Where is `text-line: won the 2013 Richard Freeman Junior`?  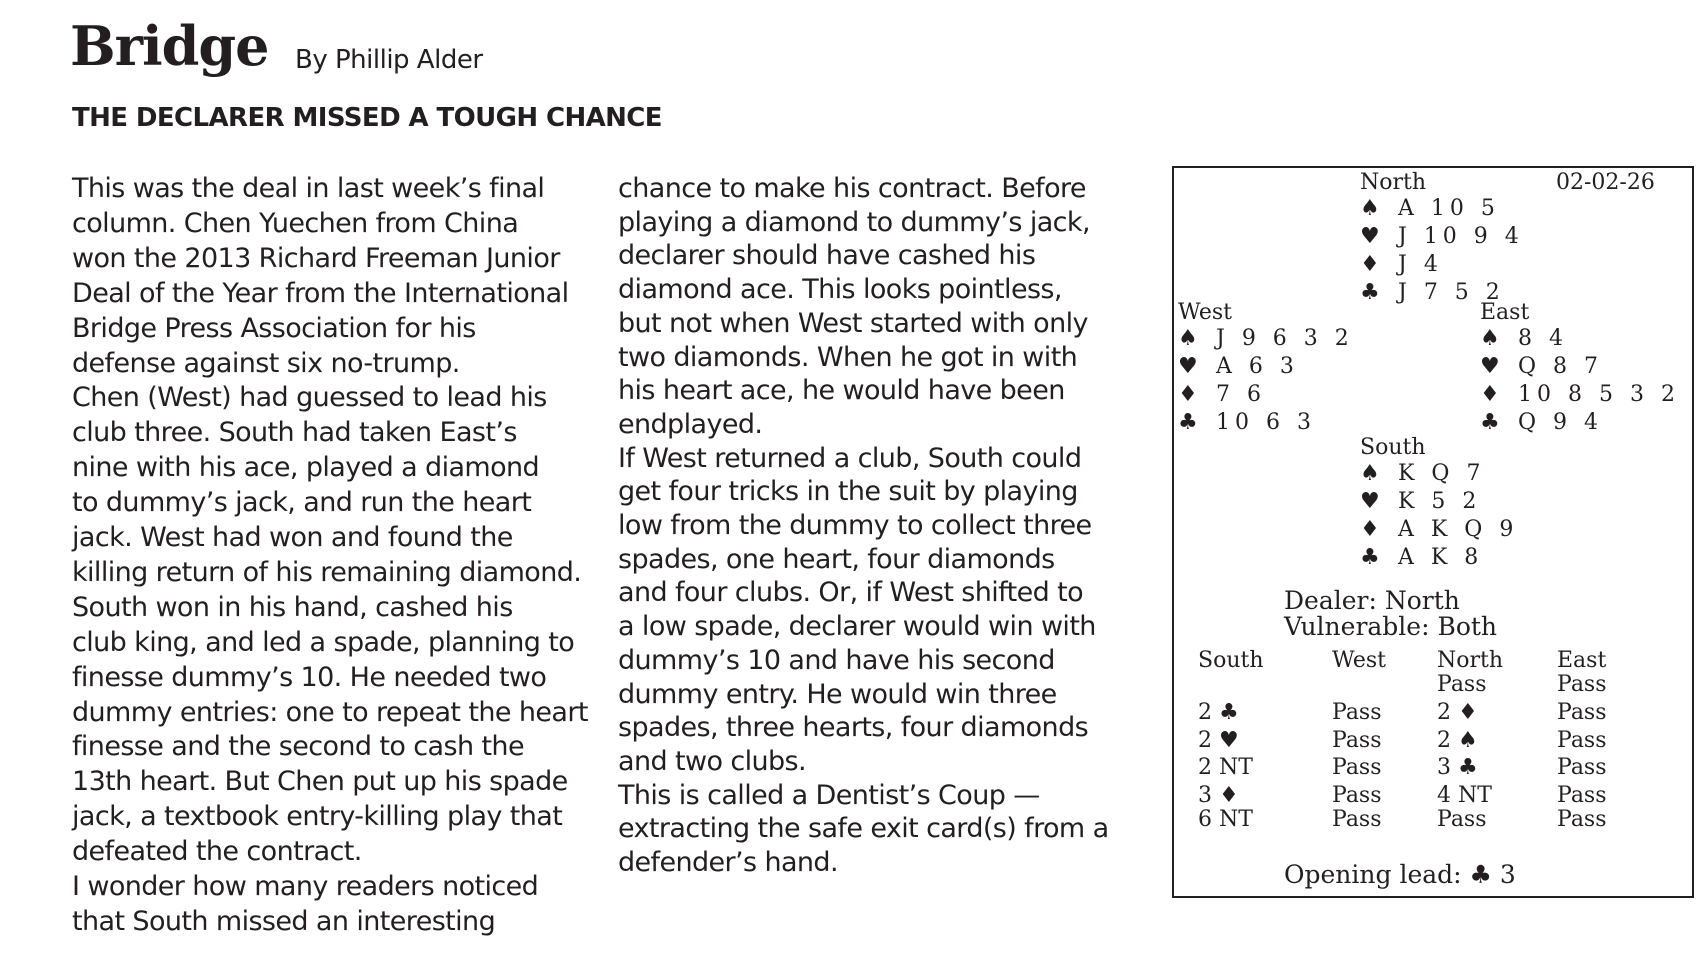
text-line: won the 2013 Richard Freeman Junior is located at coordinates (316, 258).